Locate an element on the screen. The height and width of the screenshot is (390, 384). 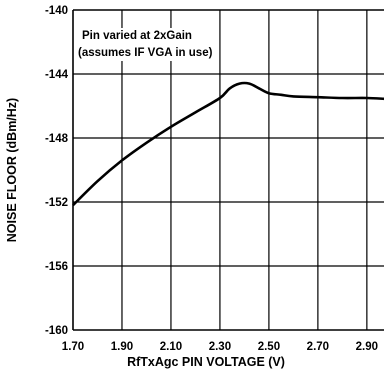
x-tick-label: 2.50 is located at coordinates (269, 347).